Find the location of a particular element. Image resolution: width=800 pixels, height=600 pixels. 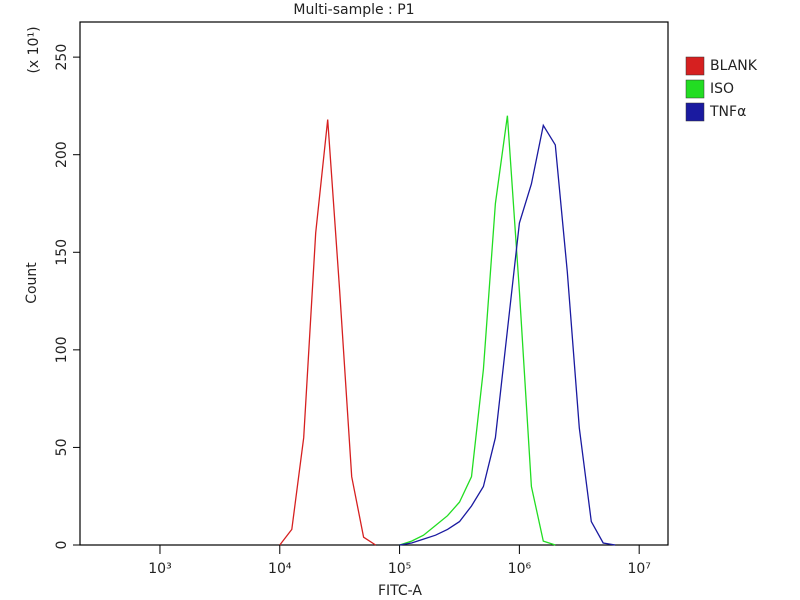

x-tick-label: 10⁶ is located at coordinates (520, 569).